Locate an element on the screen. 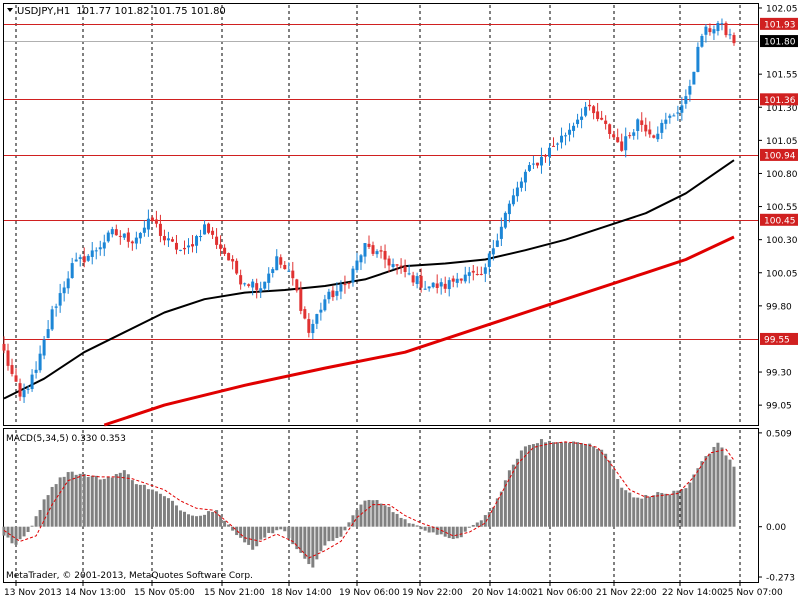 The width and height of the screenshot is (800, 600). macd-tick-label: 0.00 is located at coordinates (776, 528).